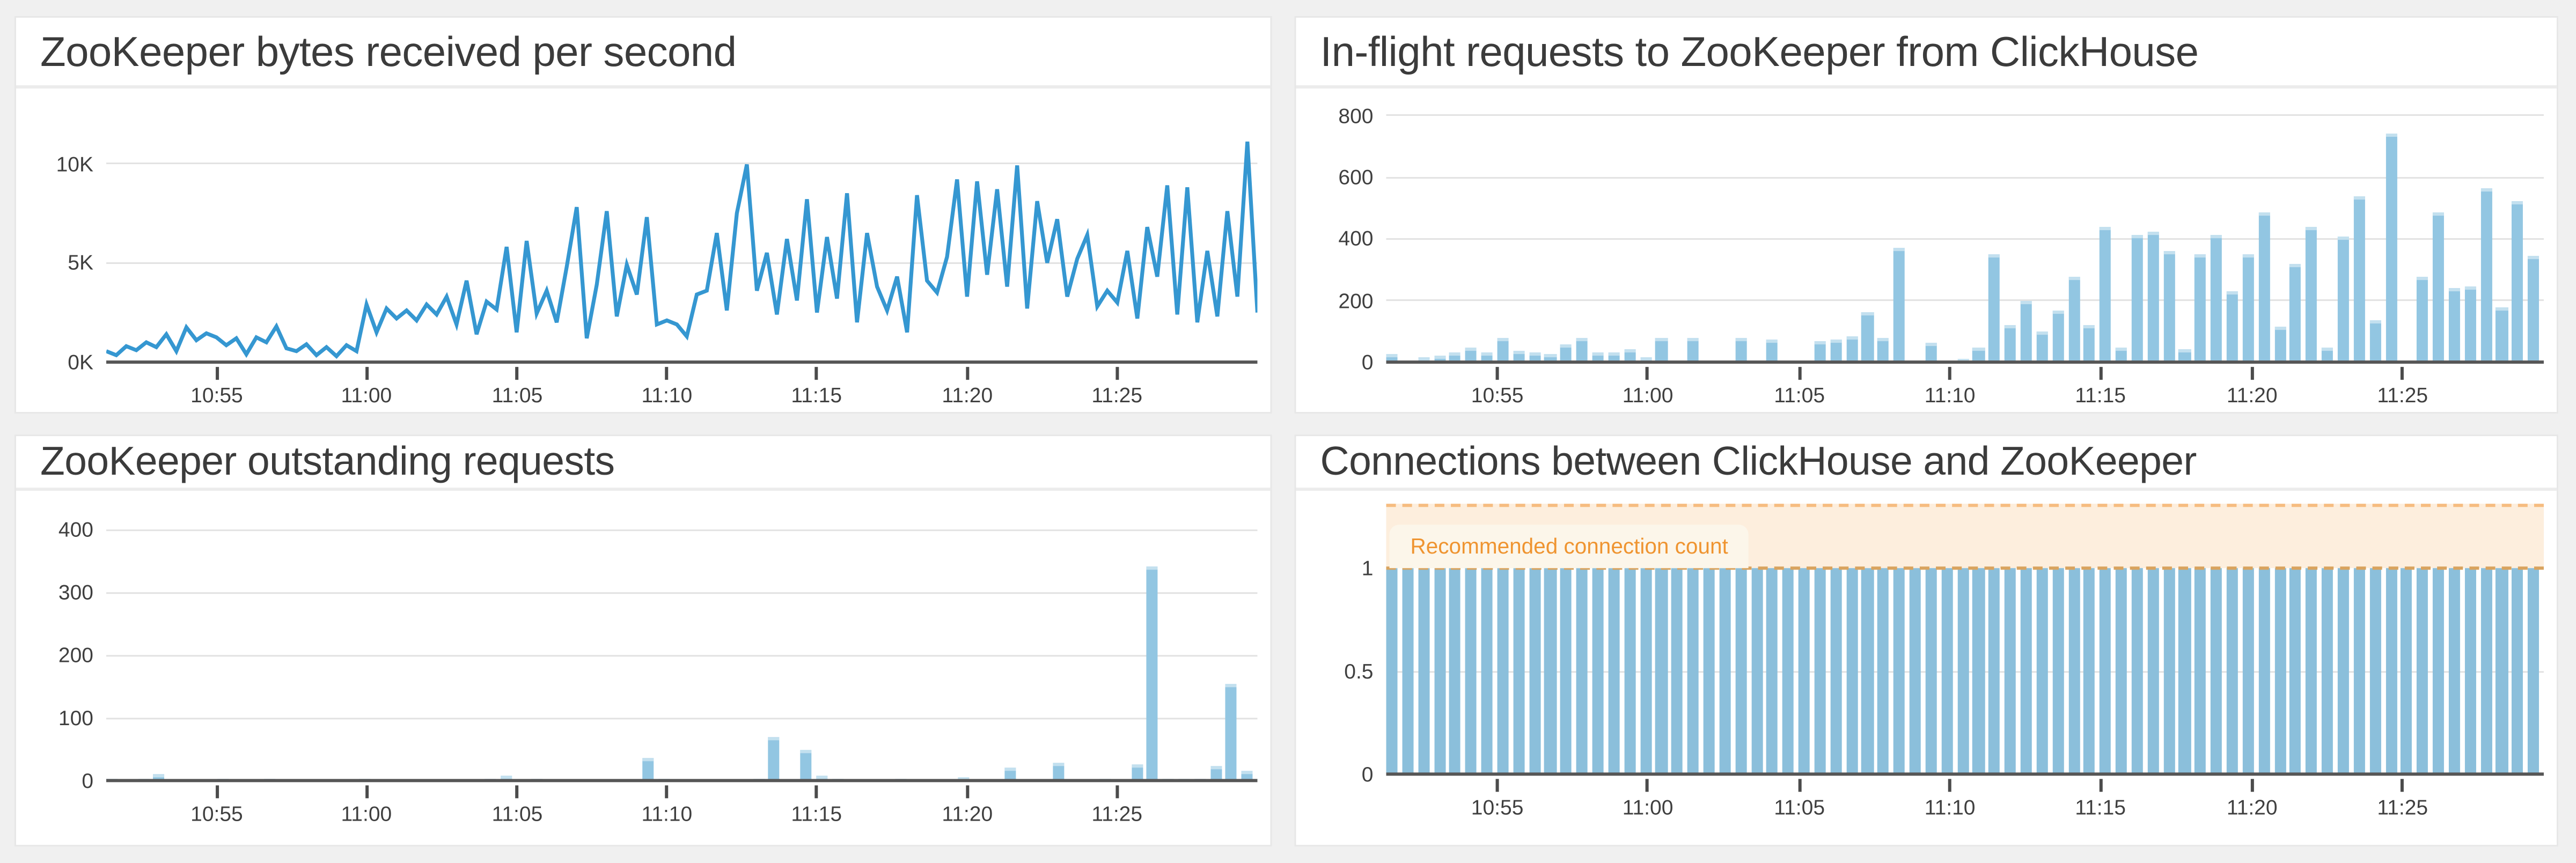  I want to click on line-series, so click(681, 225).